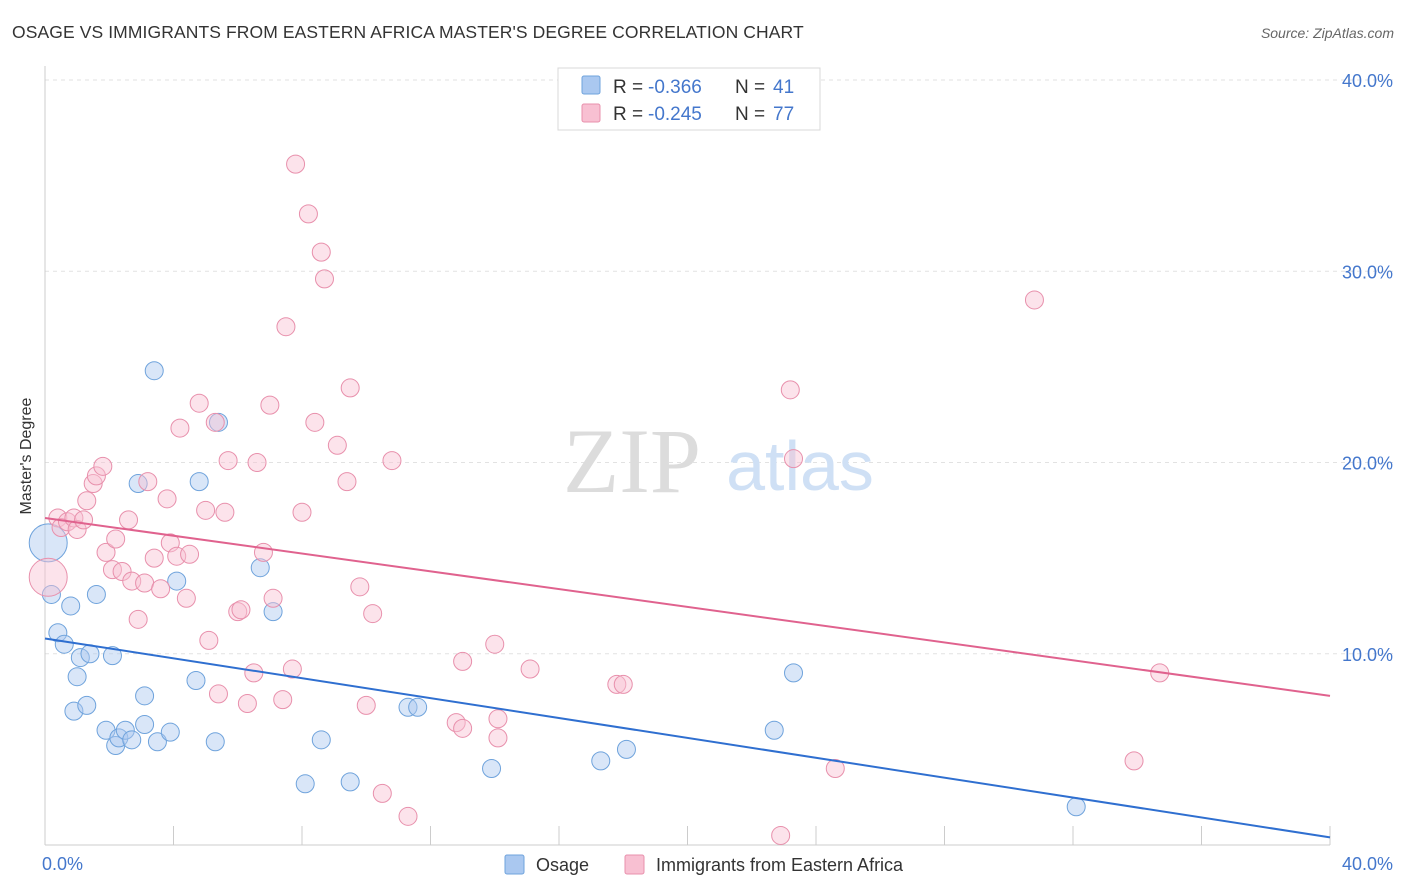 The height and width of the screenshot is (892, 1406). Describe the element at coordinates (1367, 464) in the screenshot. I see `y-tick-label: 20.0%` at that location.